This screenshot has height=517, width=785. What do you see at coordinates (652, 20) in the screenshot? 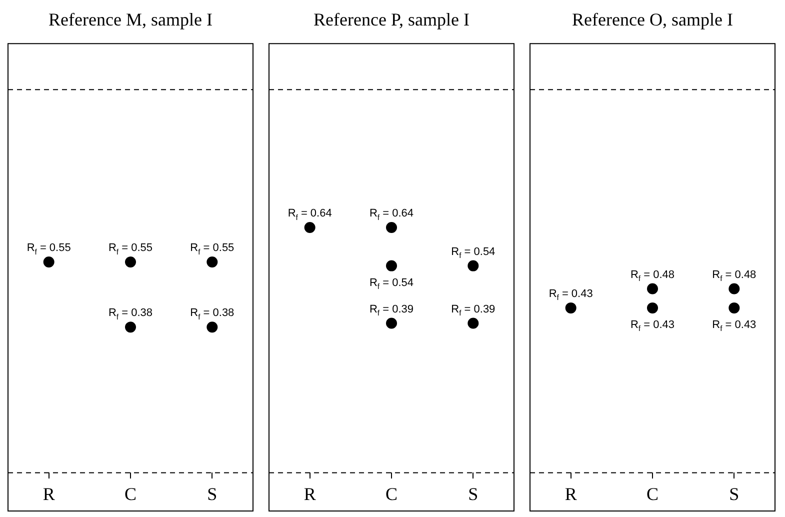
I see `chart-title: Reference O, sample I` at bounding box center [652, 20].